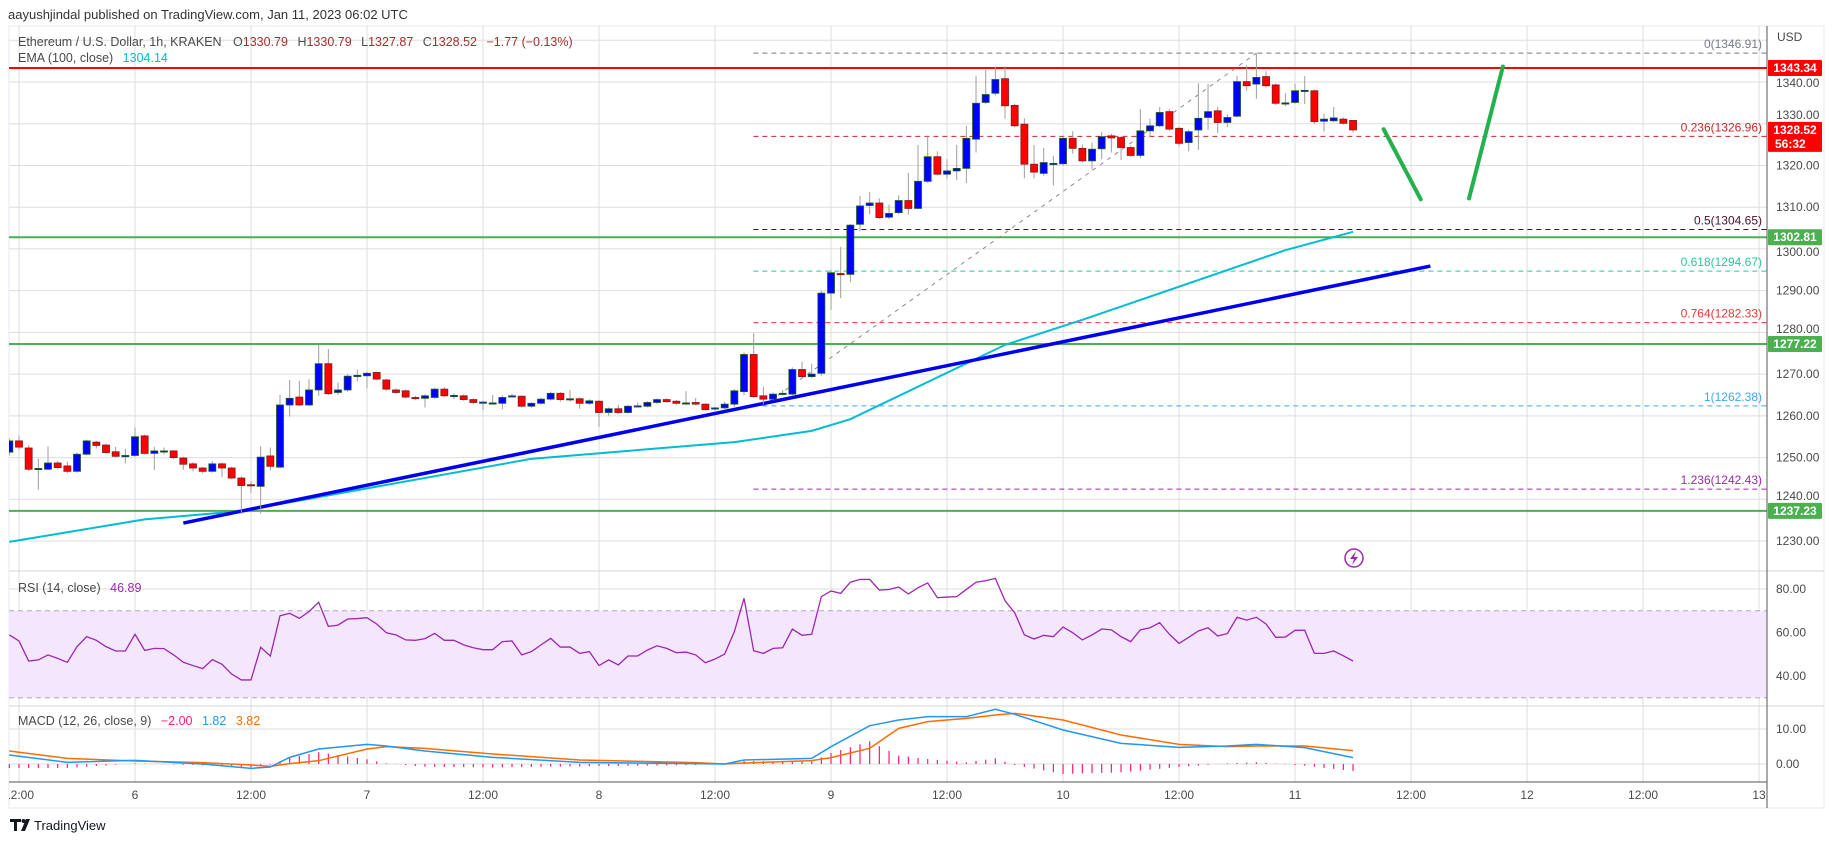 Image resolution: width=1834 pixels, height=845 pixels. What do you see at coordinates (1798, 252) in the screenshot?
I see `price-tick-label: 1300.00` at bounding box center [1798, 252].